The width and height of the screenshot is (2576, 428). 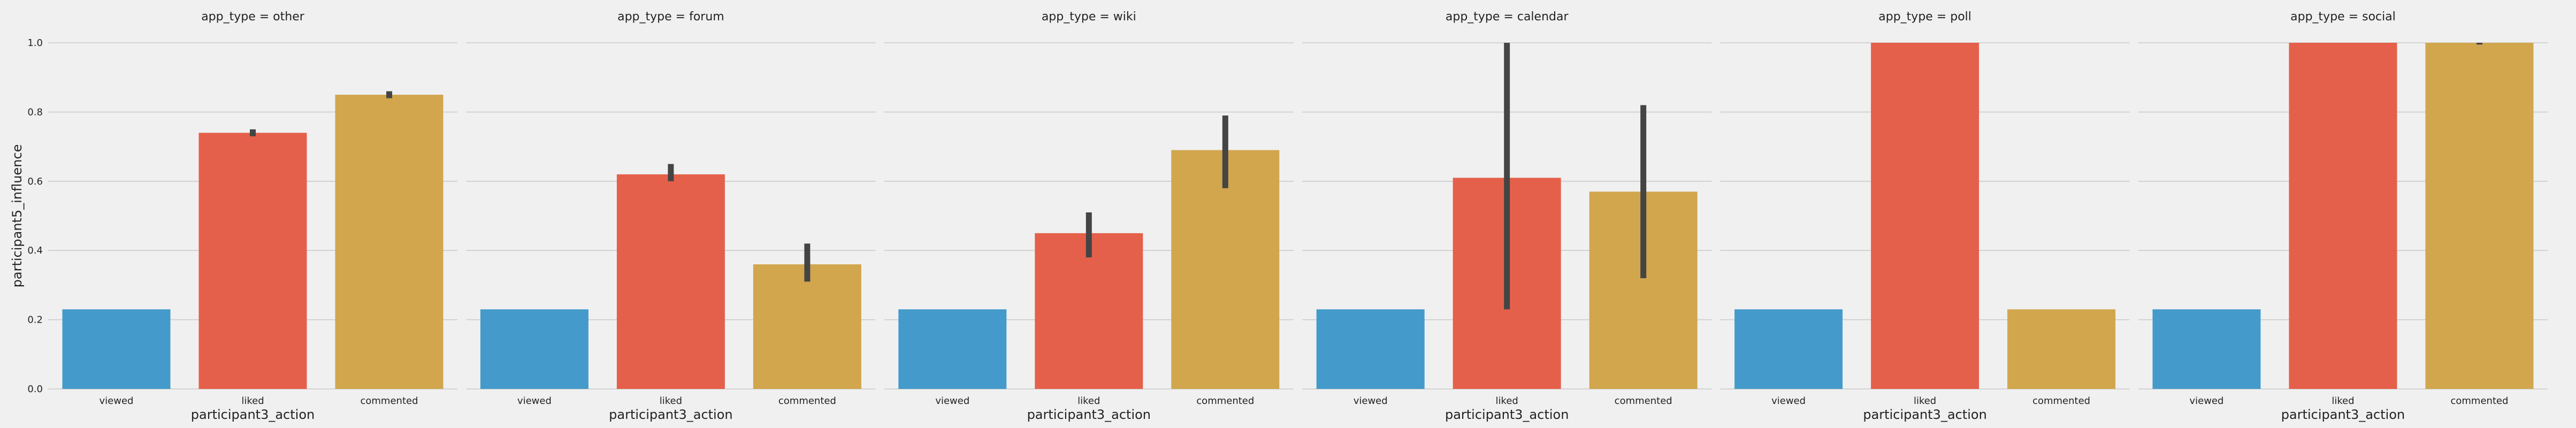 What do you see at coordinates (35, 320) in the screenshot?
I see `y-tick-label: 0.2` at bounding box center [35, 320].